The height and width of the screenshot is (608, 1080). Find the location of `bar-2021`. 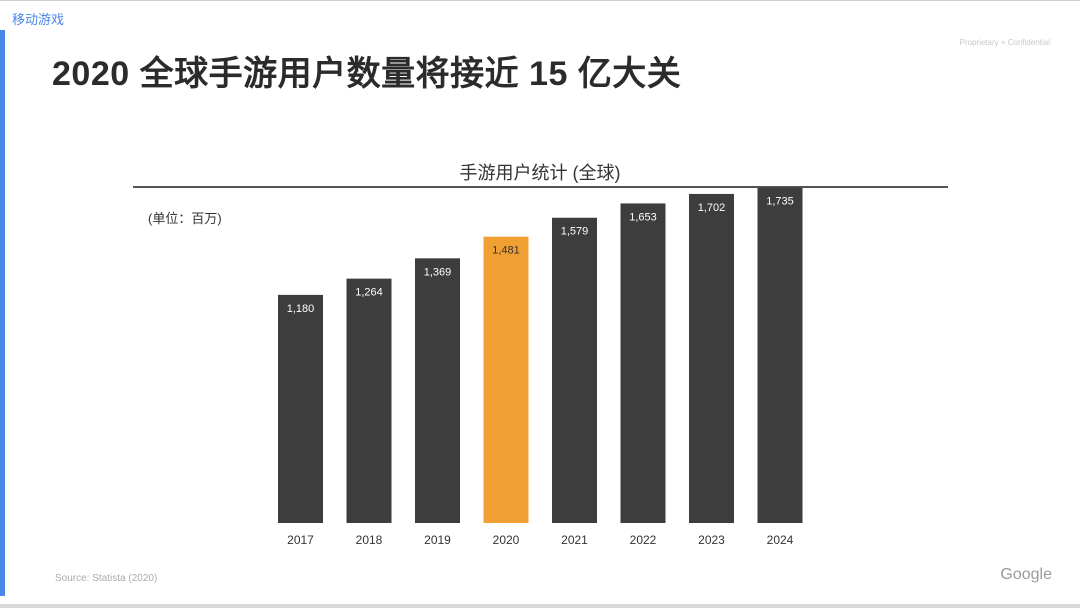

bar-2021 is located at coordinates (574, 370).